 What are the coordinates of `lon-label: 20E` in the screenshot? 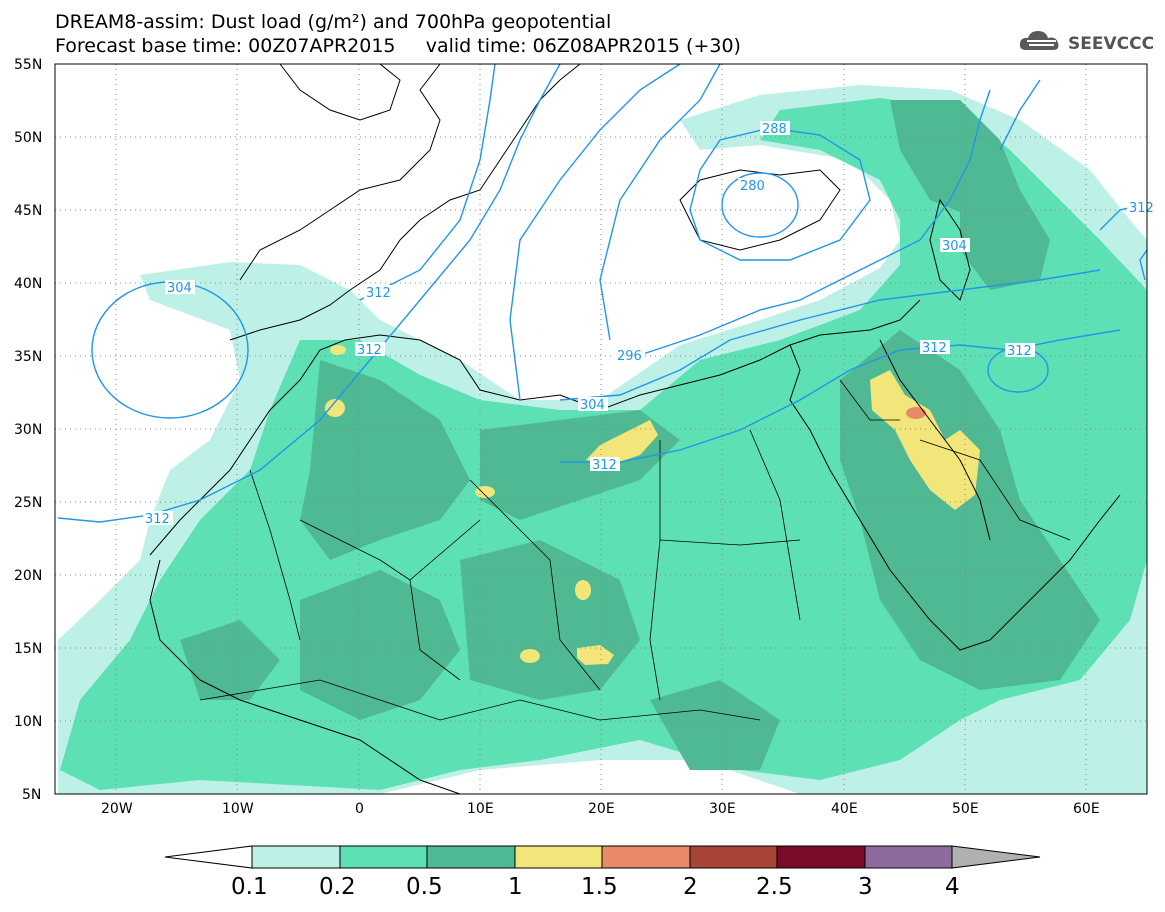 It's located at (601, 809).